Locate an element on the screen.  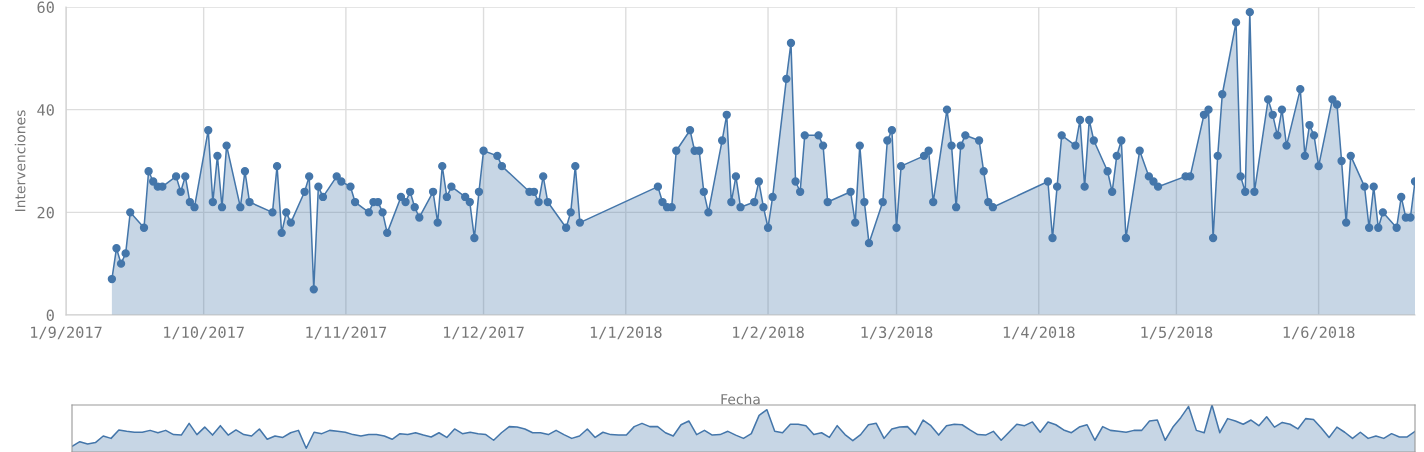
x-tick-label: 1/2/2018 is located at coordinates (768, 333).